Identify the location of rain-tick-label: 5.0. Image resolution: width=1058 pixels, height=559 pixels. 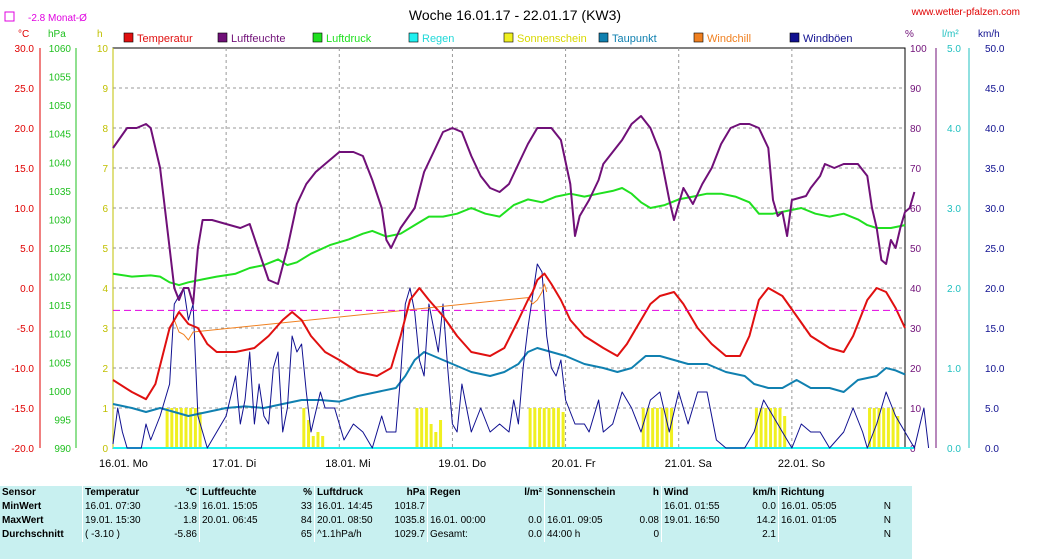
(954, 49).